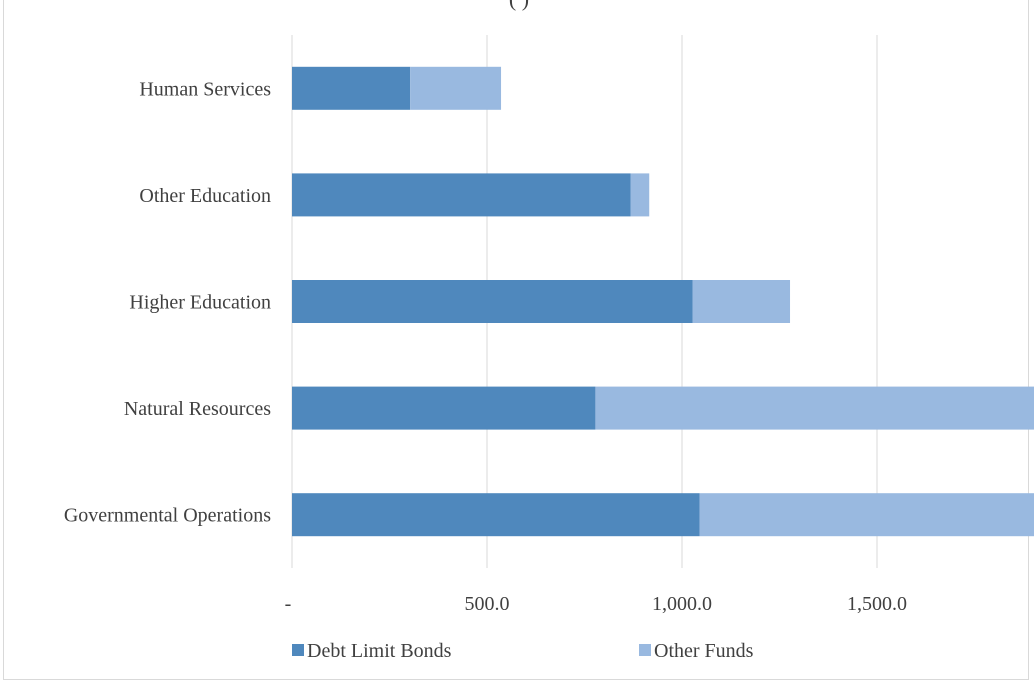 The width and height of the screenshot is (1034, 685). I want to click on x-tick-label: 1,500.0, so click(877, 604).